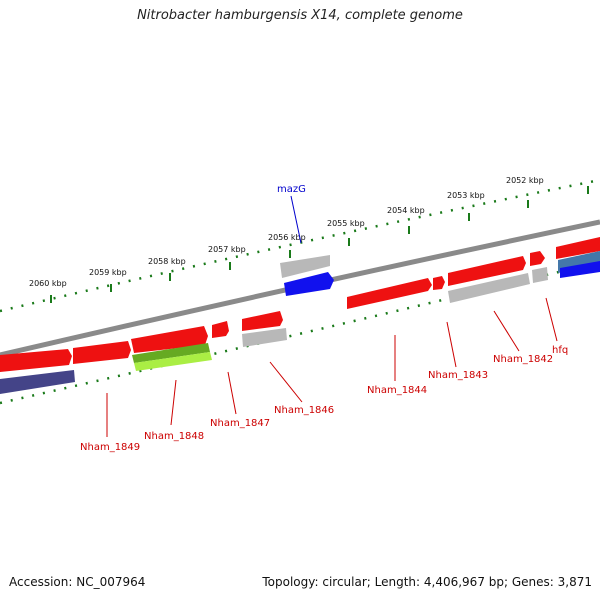 The height and width of the screenshot is (600, 600). Describe the element at coordinates (466, 195) in the screenshot. I see `kbp-label-2053: 2053 kbp` at that location.